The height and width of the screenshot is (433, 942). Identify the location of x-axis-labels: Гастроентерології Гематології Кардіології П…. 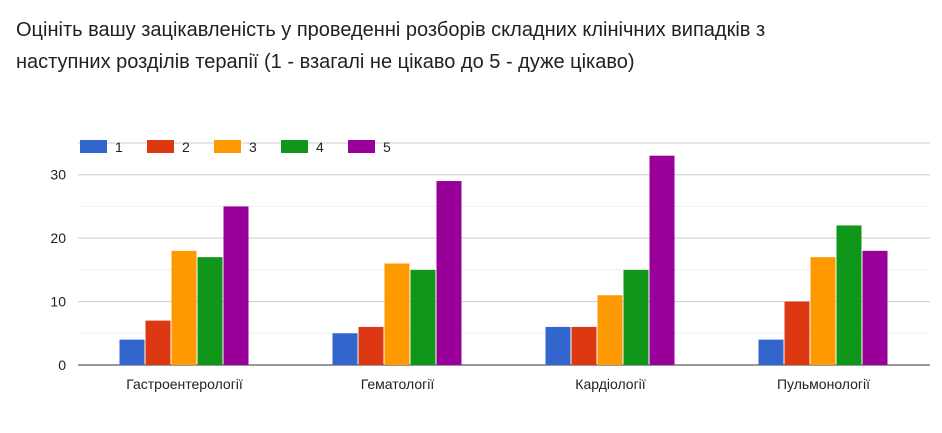
(498, 384).